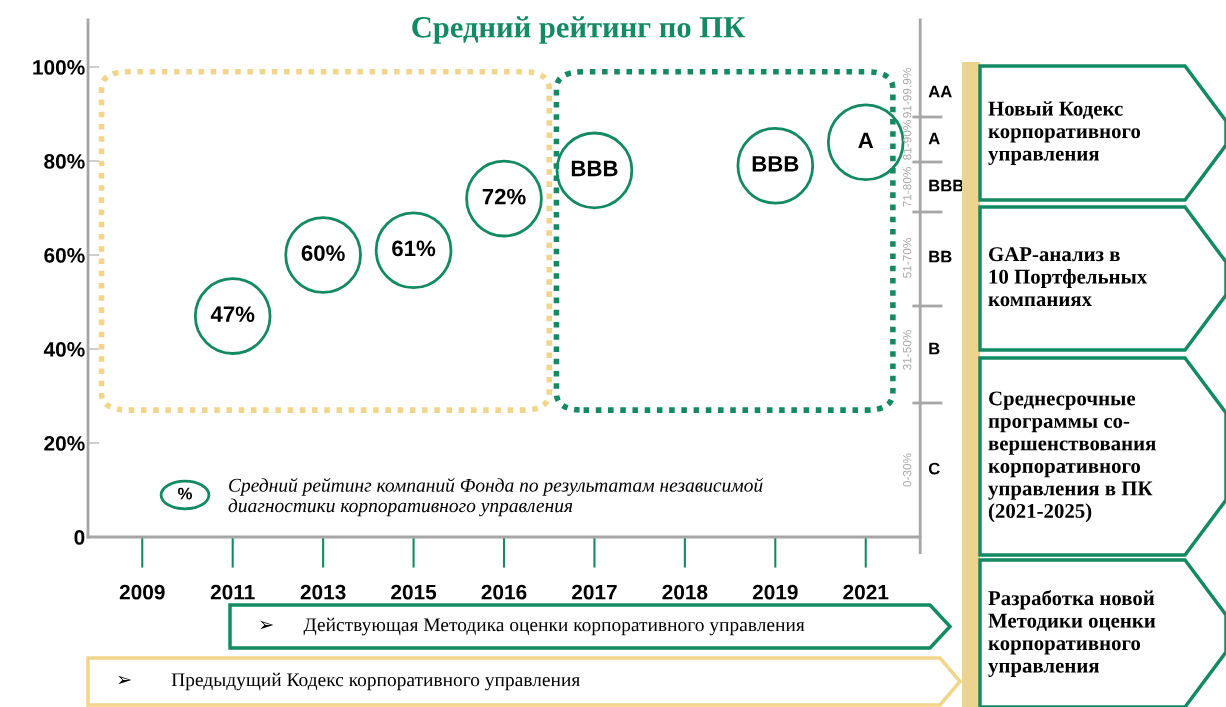 The width and height of the screenshot is (1226, 707). I want to click on annotation: 31-50%, so click(907, 350).